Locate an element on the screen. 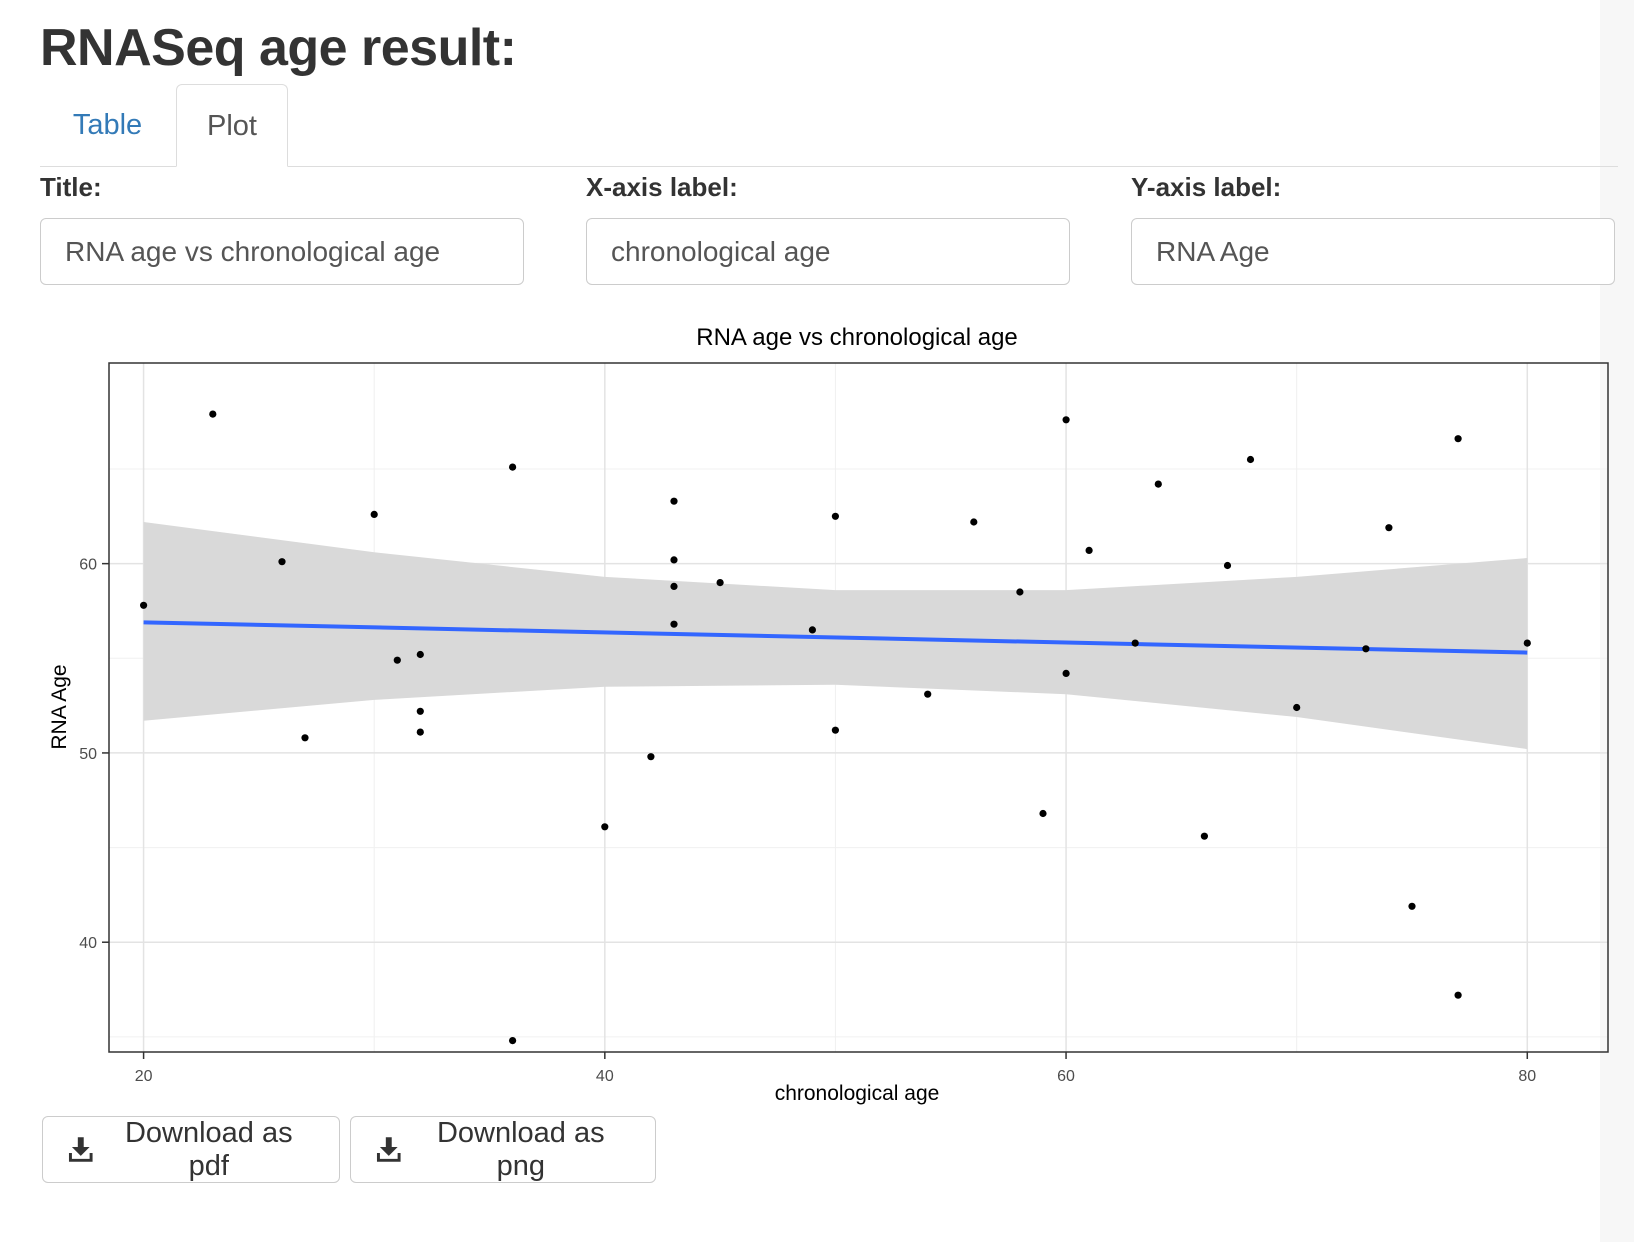  download-png-button: Download as png is located at coordinates (503, 1149).